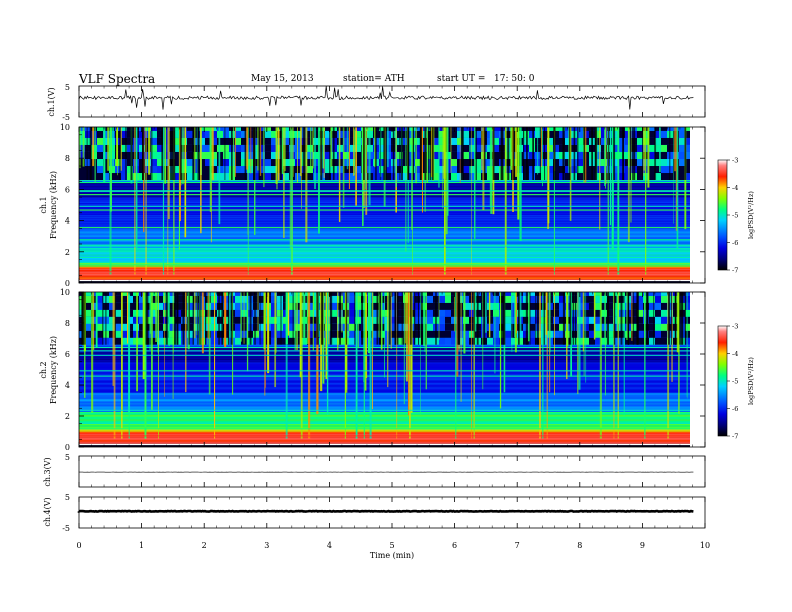  Describe the element at coordinates (385, 511) in the screenshot. I see `ch4-waveform-trace` at that location.